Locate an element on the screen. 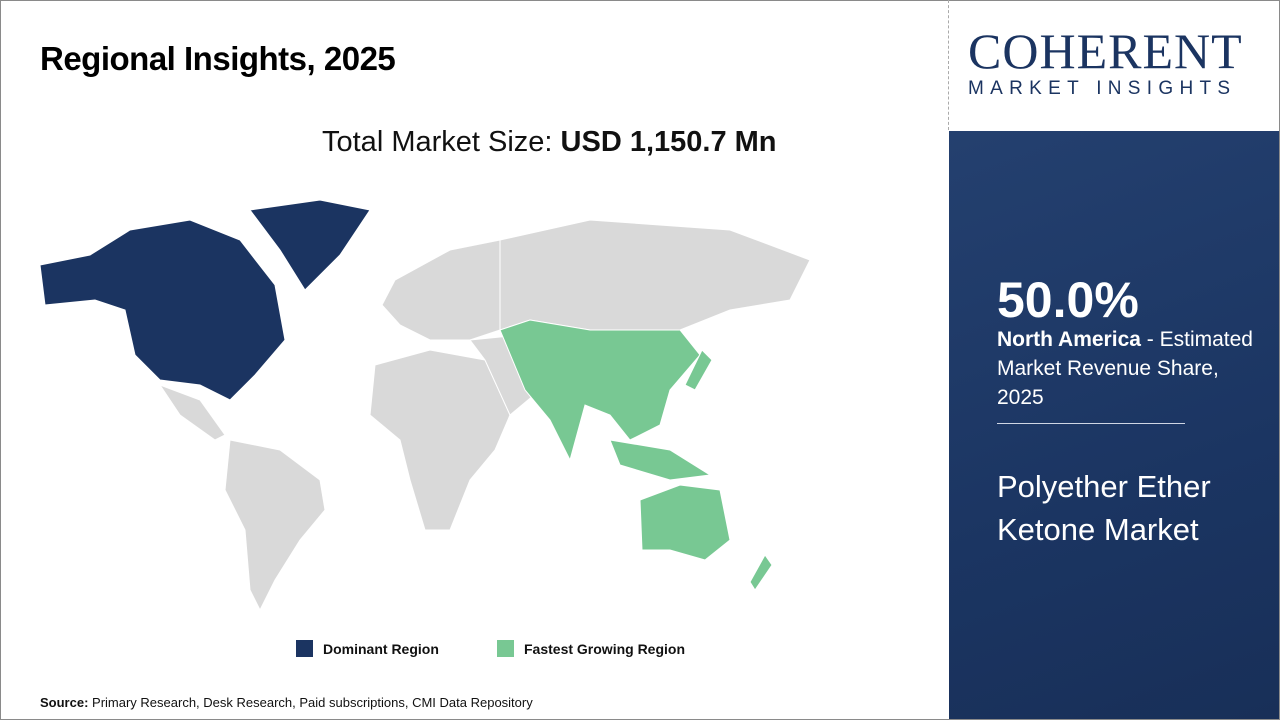 The height and width of the screenshot is (720, 1280). australia is located at coordinates (685, 522).